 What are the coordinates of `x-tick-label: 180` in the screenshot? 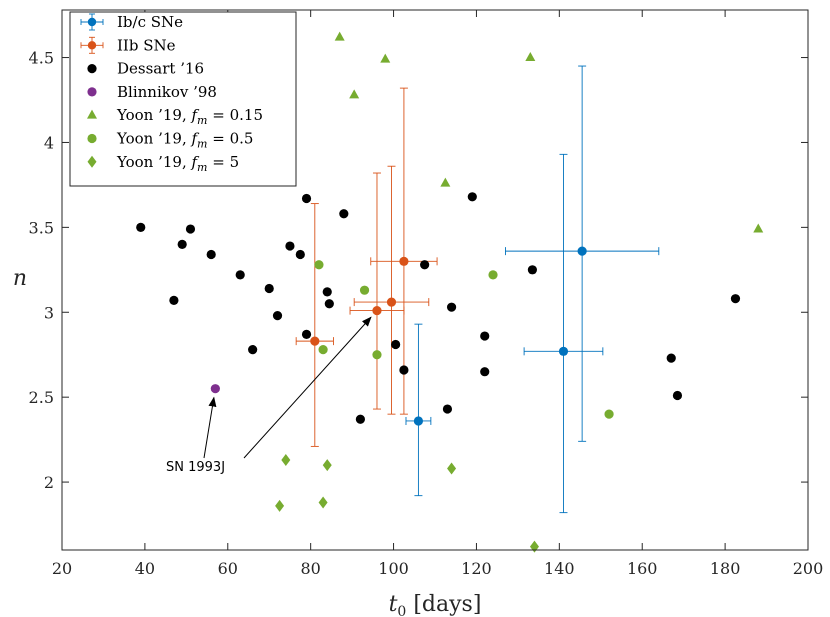 It's located at (725, 568).